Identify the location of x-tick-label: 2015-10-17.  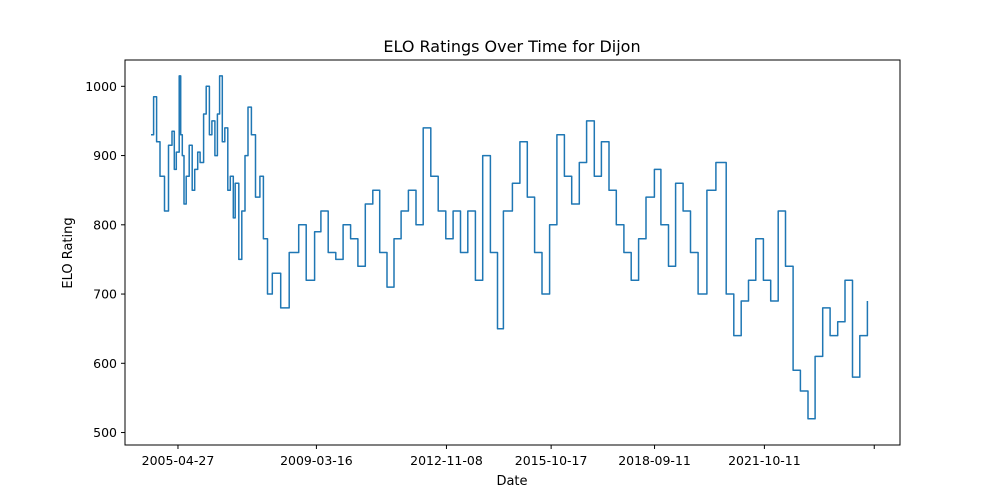
(551, 460).